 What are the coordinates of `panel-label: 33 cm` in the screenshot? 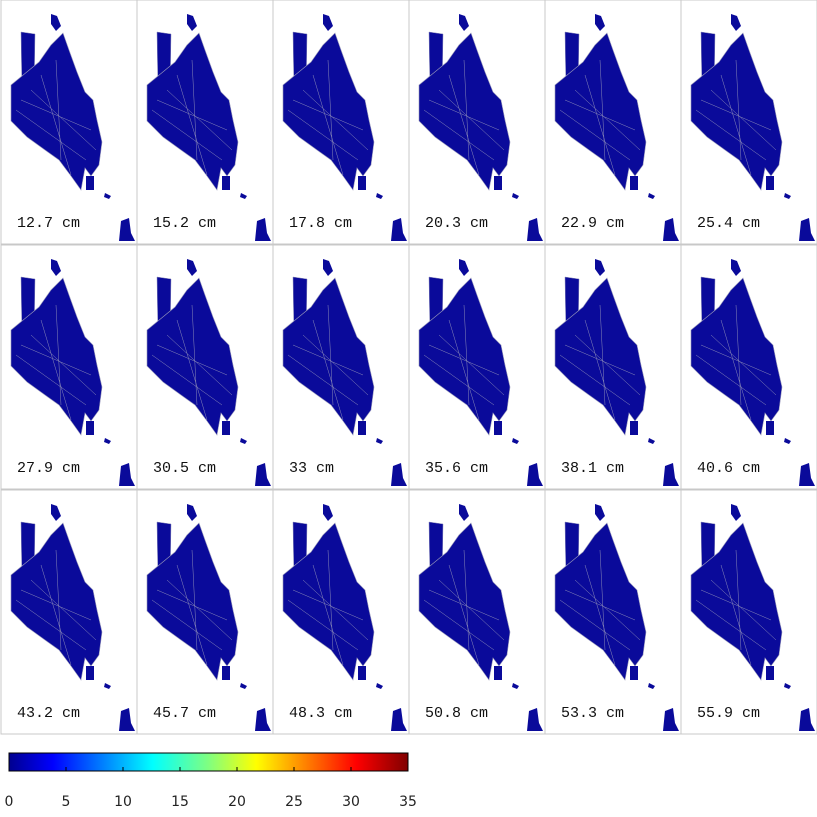 It's located at (311, 468).